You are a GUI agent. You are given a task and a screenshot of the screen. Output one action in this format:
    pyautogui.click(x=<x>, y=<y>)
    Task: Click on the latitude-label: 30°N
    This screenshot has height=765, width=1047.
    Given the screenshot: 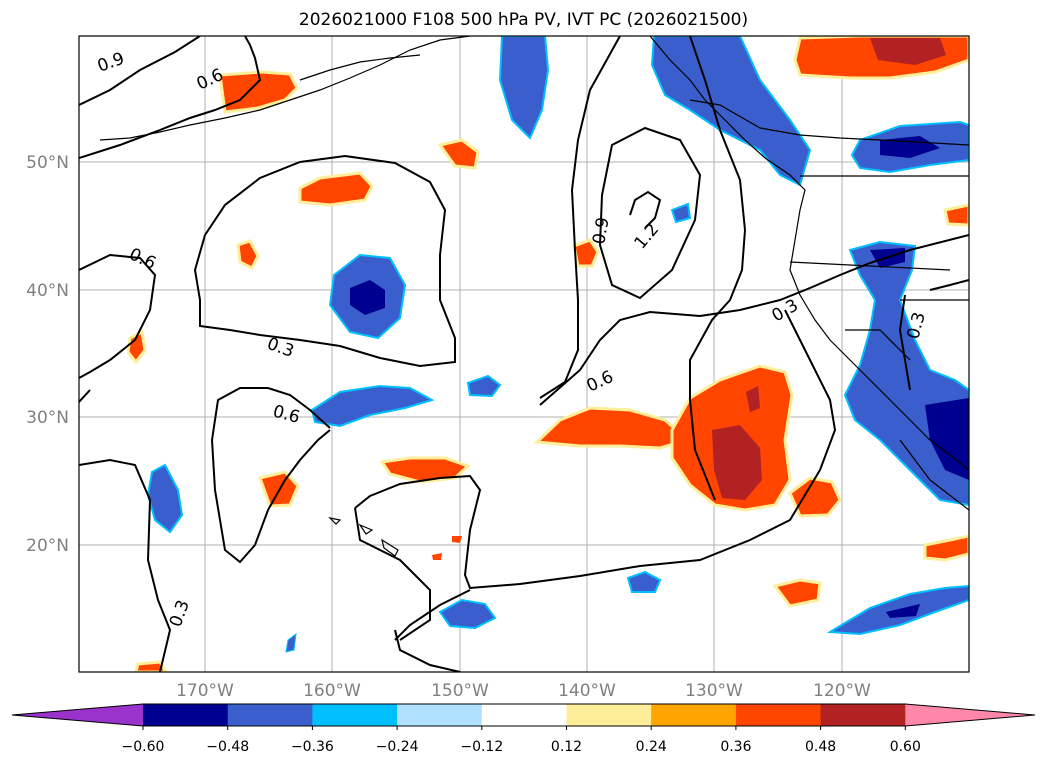 What is the action you would take?
    pyautogui.click(x=47, y=418)
    